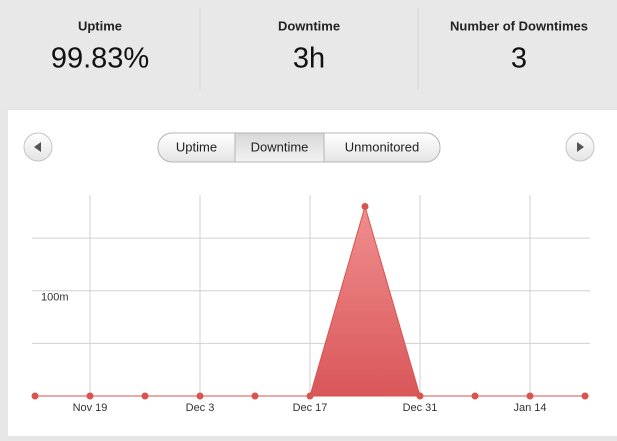  Describe the element at coordinates (580, 147) in the screenshot. I see `next-button` at that location.